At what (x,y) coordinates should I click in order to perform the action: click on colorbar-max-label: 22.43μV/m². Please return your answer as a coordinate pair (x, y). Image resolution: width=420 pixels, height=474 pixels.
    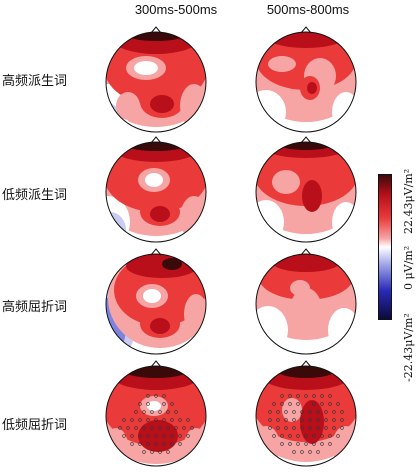
    Looking at the image, I should click on (408, 201).